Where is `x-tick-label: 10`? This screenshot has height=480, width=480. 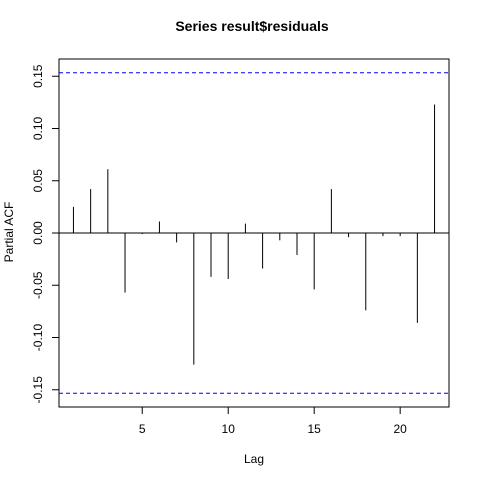 x-tick-label: 10 is located at coordinates (229, 429).